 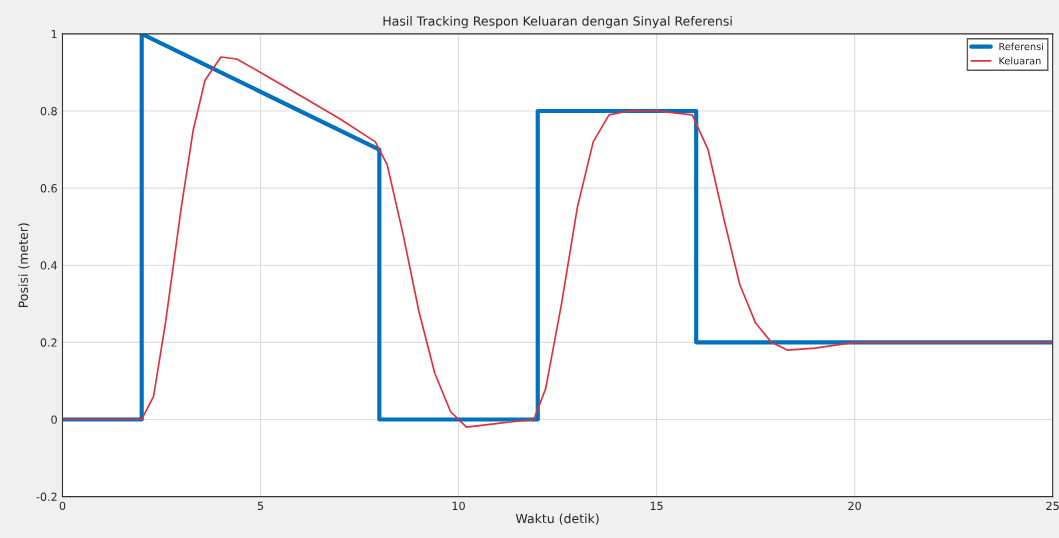 What do you see at coordinates (1020, 60) in the screenshot?
I see `legend-label: Keluaran` at bounding box center [1020, 60].